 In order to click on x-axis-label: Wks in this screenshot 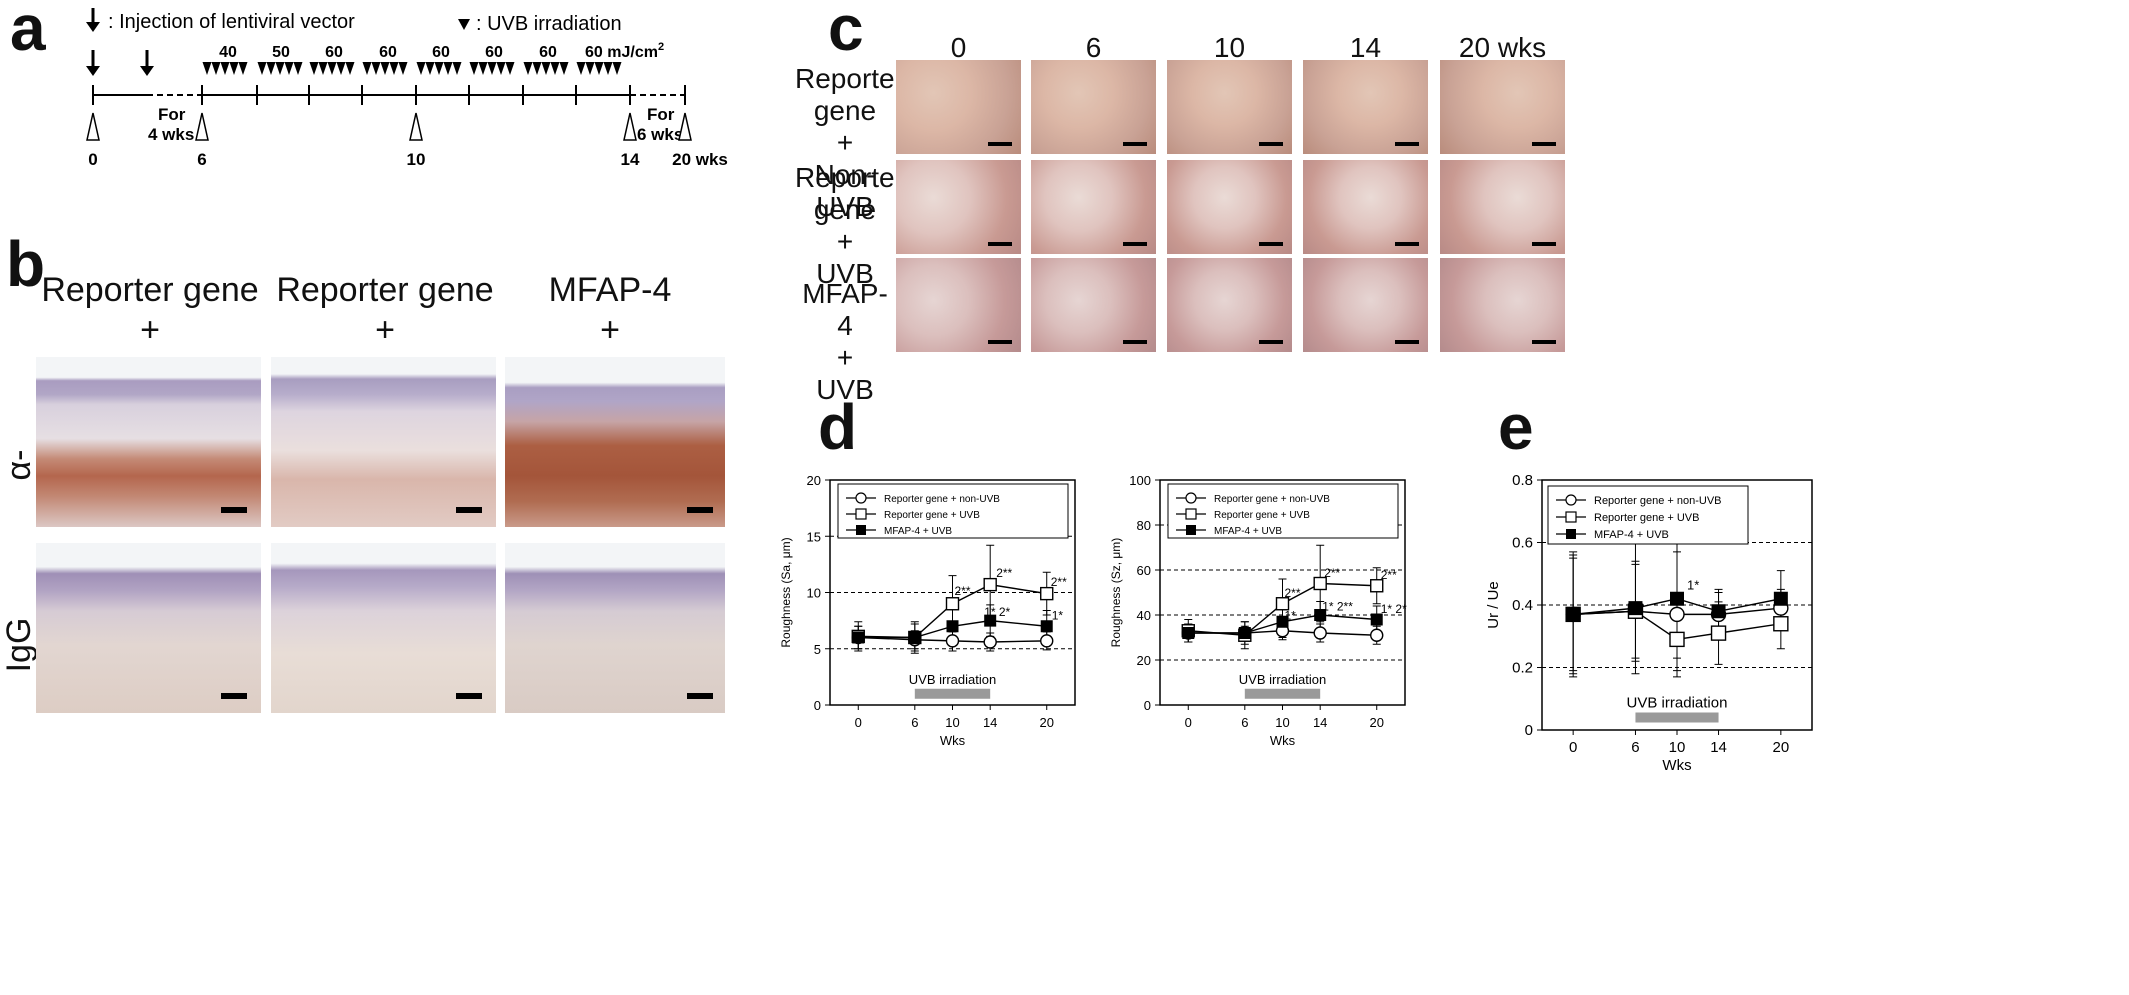, I will do `click(1283, 740)`.